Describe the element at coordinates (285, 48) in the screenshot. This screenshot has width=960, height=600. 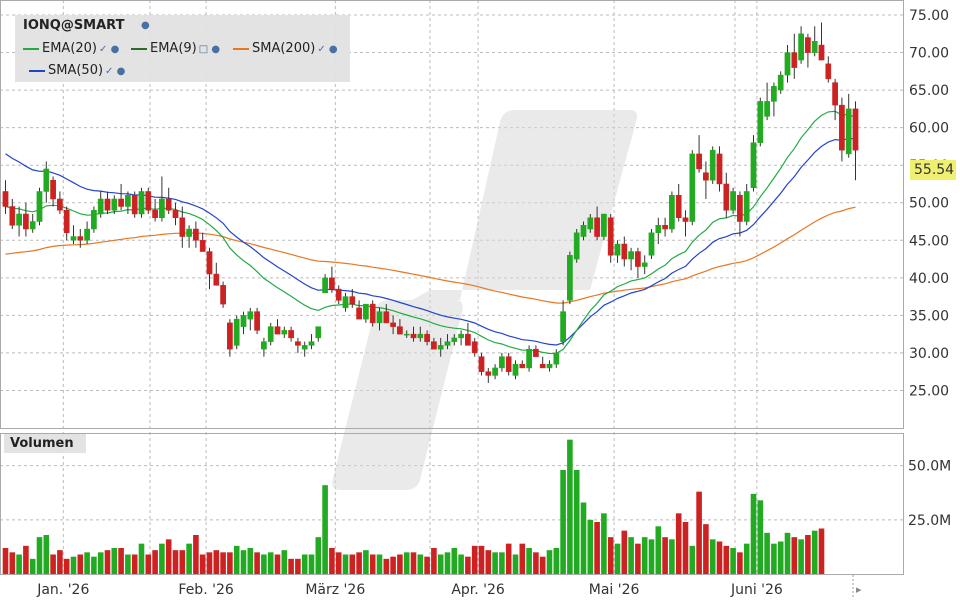
I see `legend-sma200: SMA(200) ✓ ●` at that location.